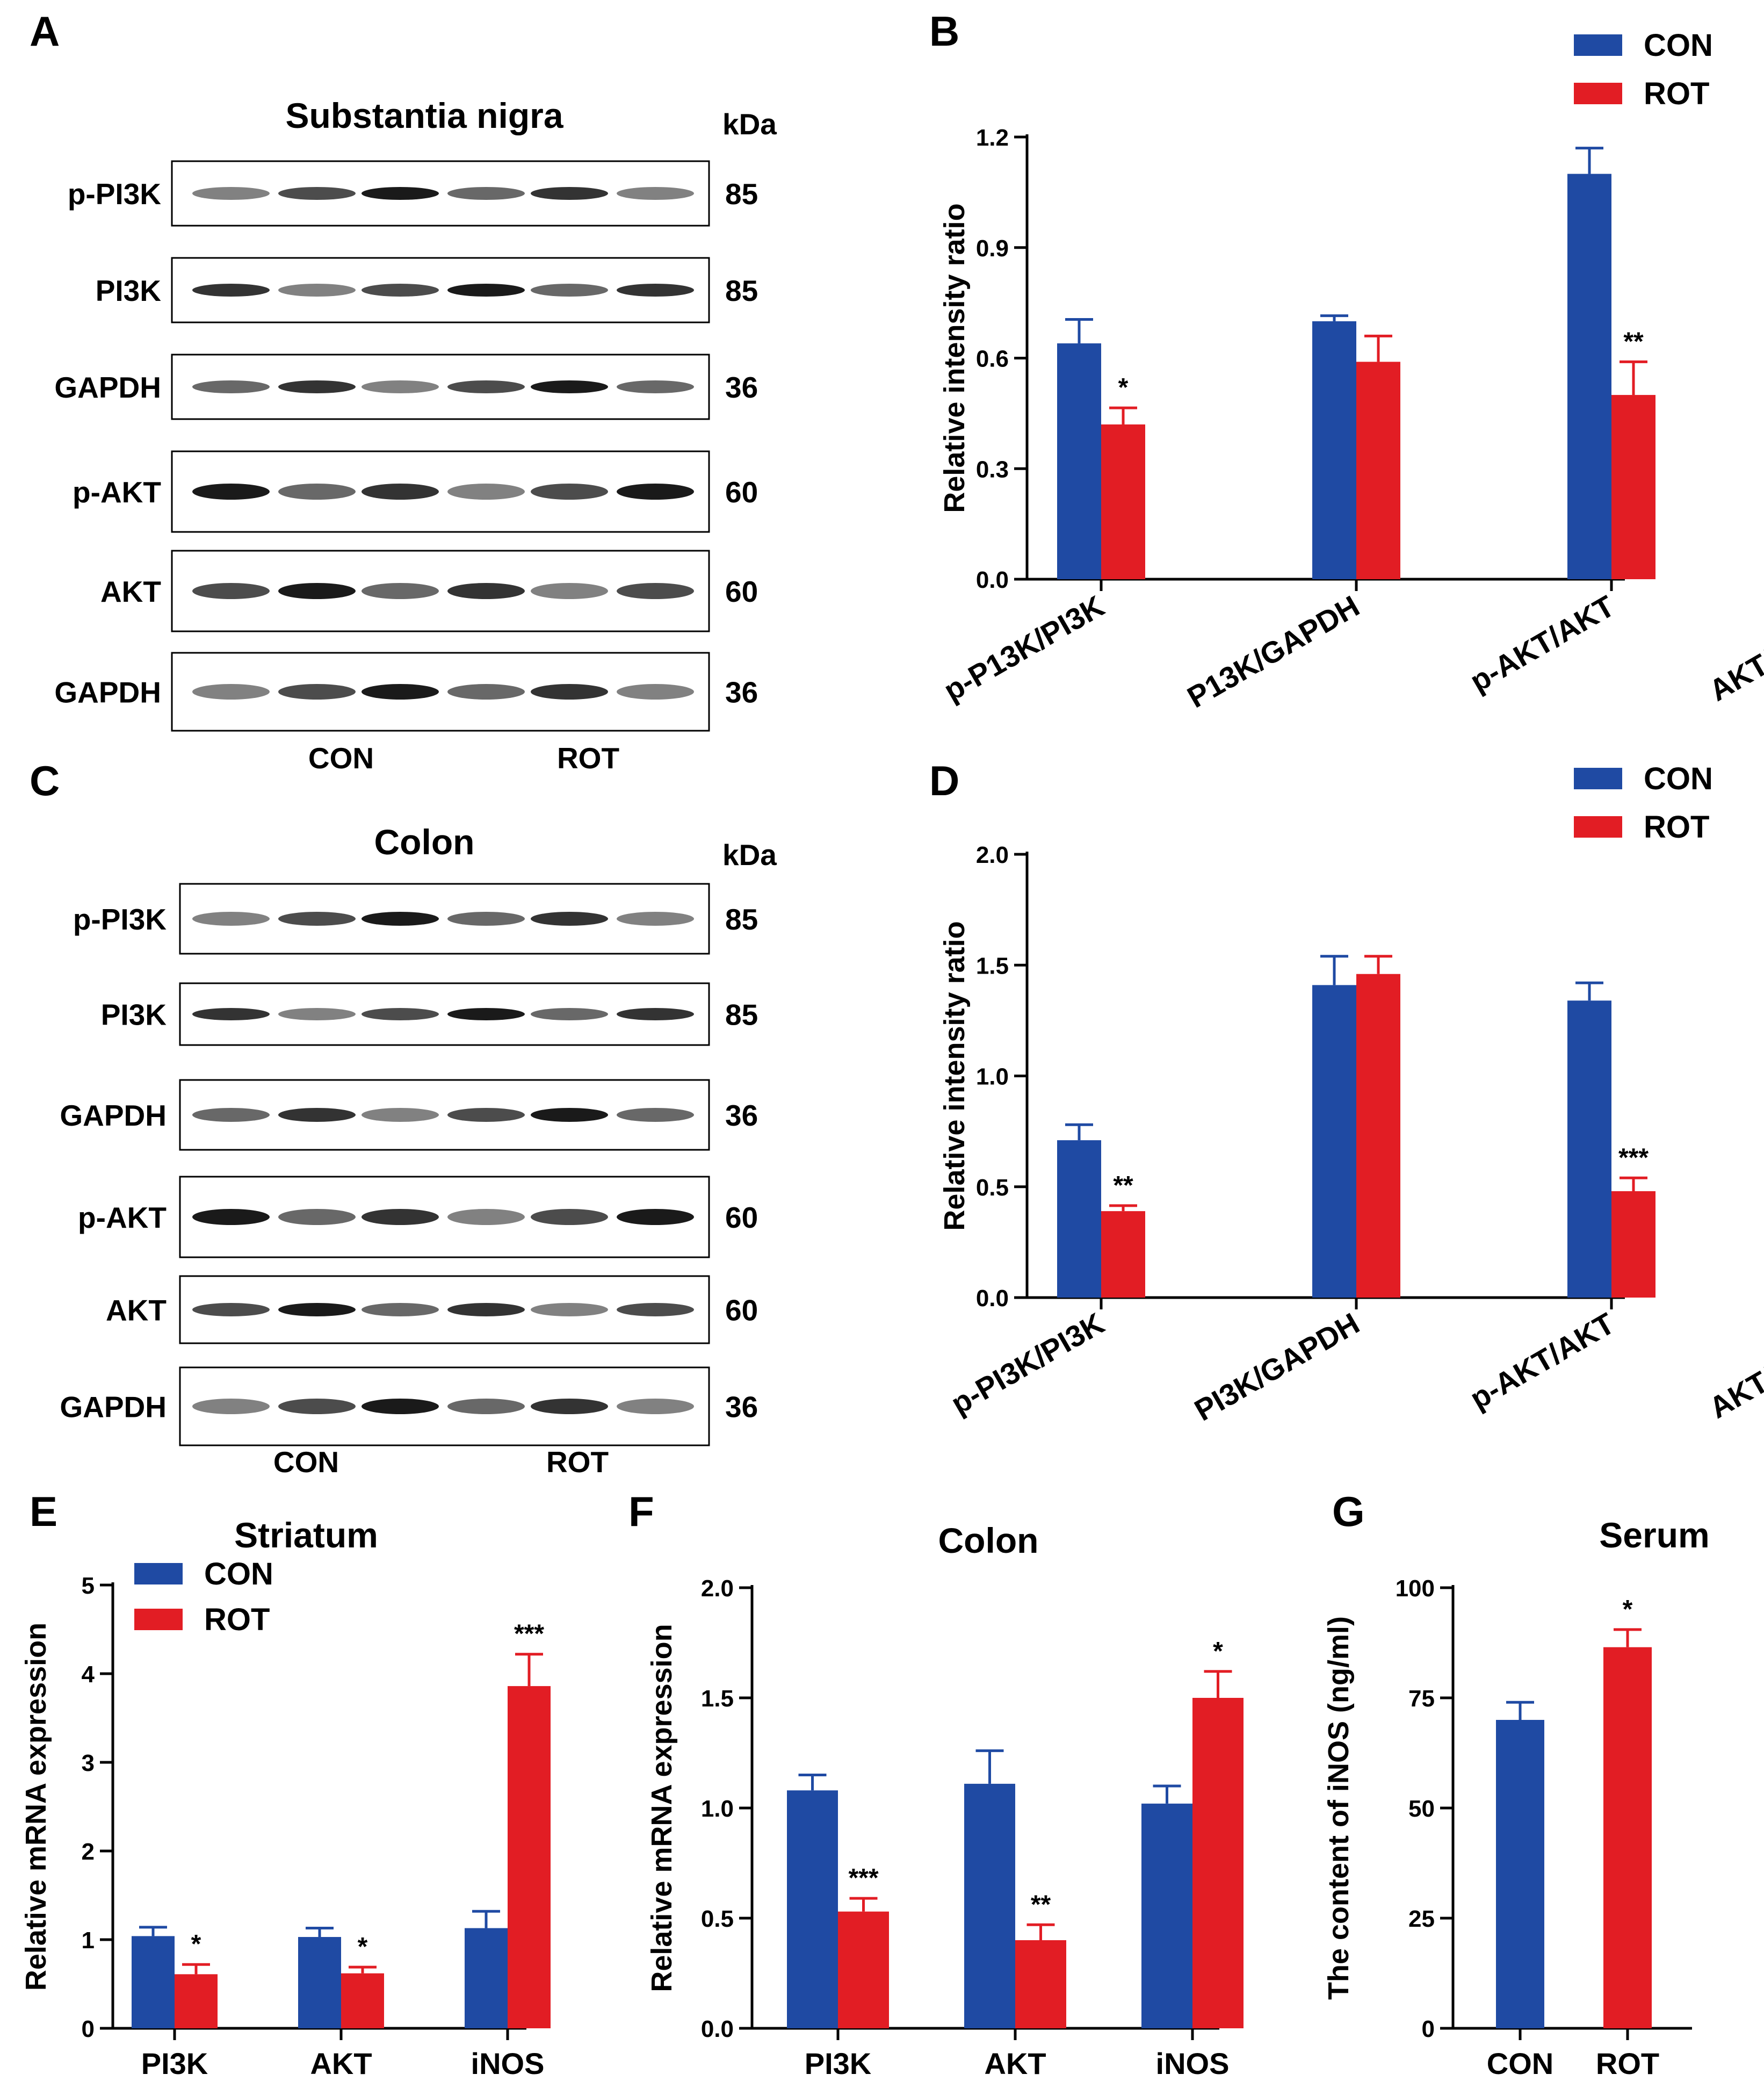 This screenshot has width=1764, height=2096. I want to click on y-tick-label: 1, so click(88, 1940).